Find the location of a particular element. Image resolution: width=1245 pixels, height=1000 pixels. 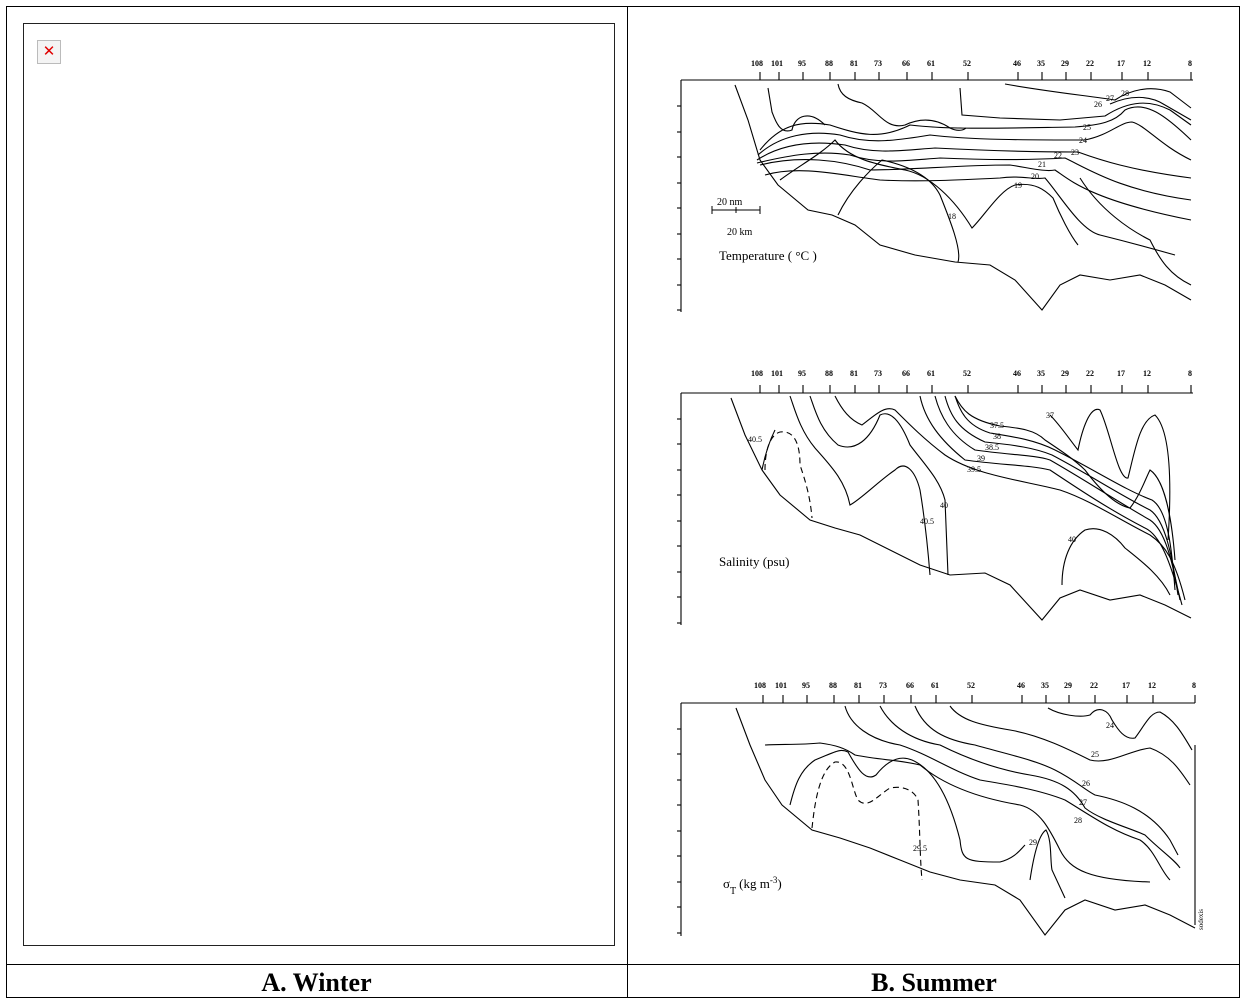

salinity-label: Salinity (psu) is located at coordinates (754, 561).